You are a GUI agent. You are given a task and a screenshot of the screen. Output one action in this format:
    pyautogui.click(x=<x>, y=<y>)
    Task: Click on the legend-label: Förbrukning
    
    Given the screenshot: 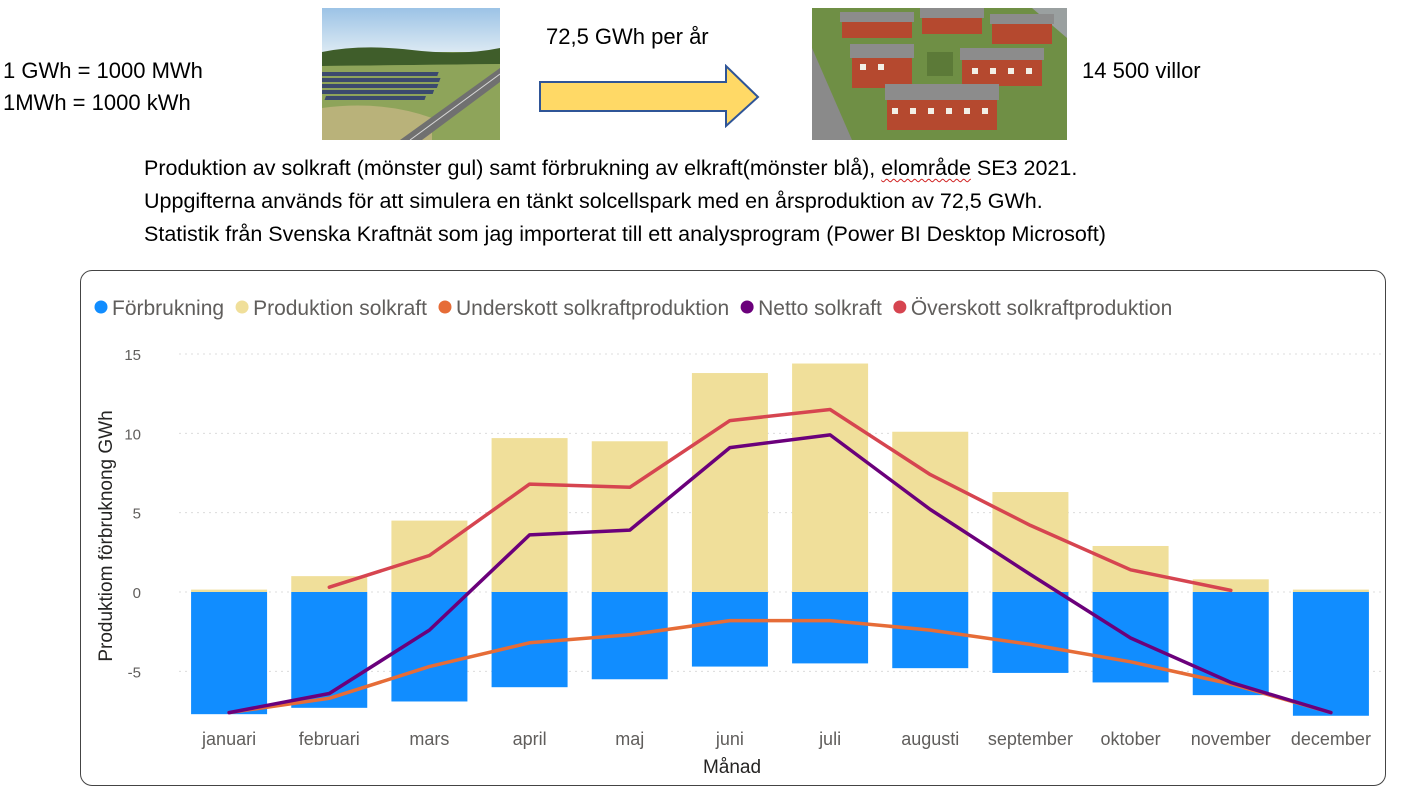 What is the action you would take?
    pyautogui.click(x=168, y=308)
    